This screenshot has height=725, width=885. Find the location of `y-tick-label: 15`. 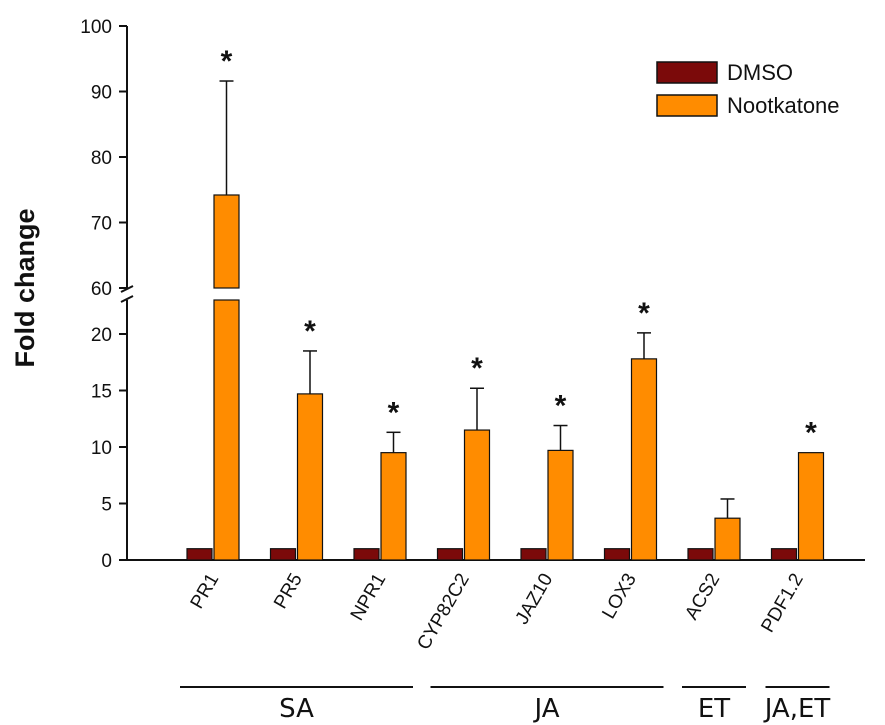

y-tick-label: 15 is located at coordinates (101, 392).